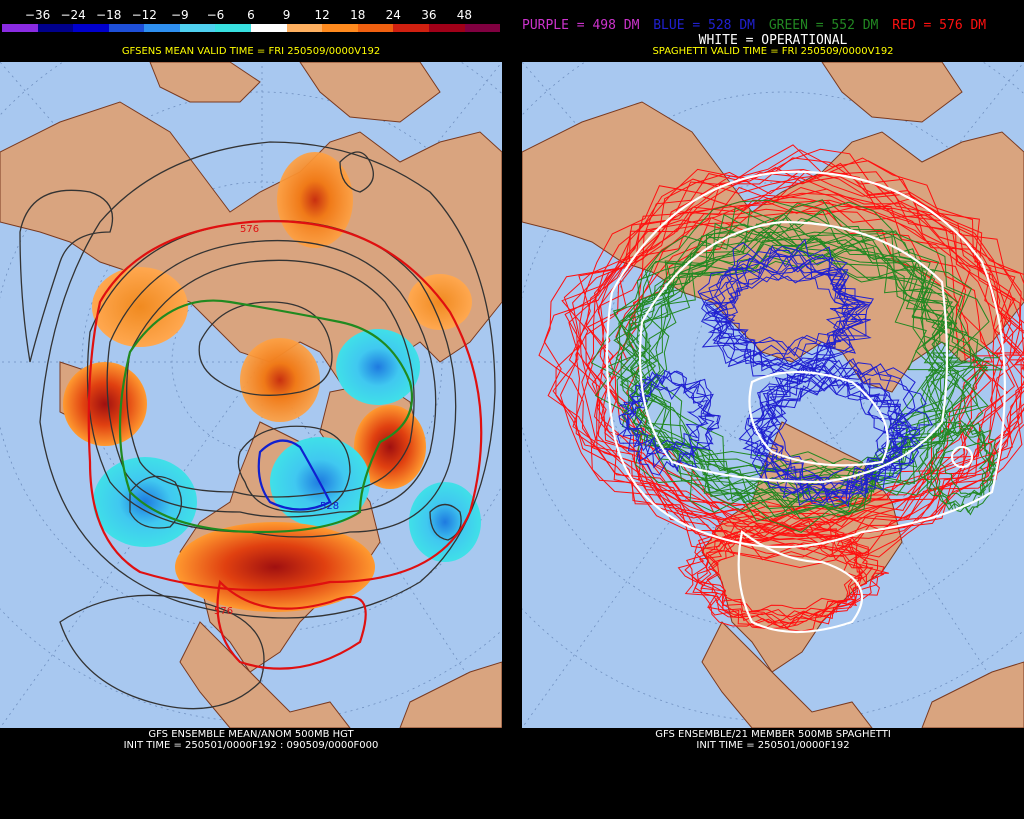 This screenshot has width=1024, height=819. I want to click on colorbar-label: 24, so click(393, 15).